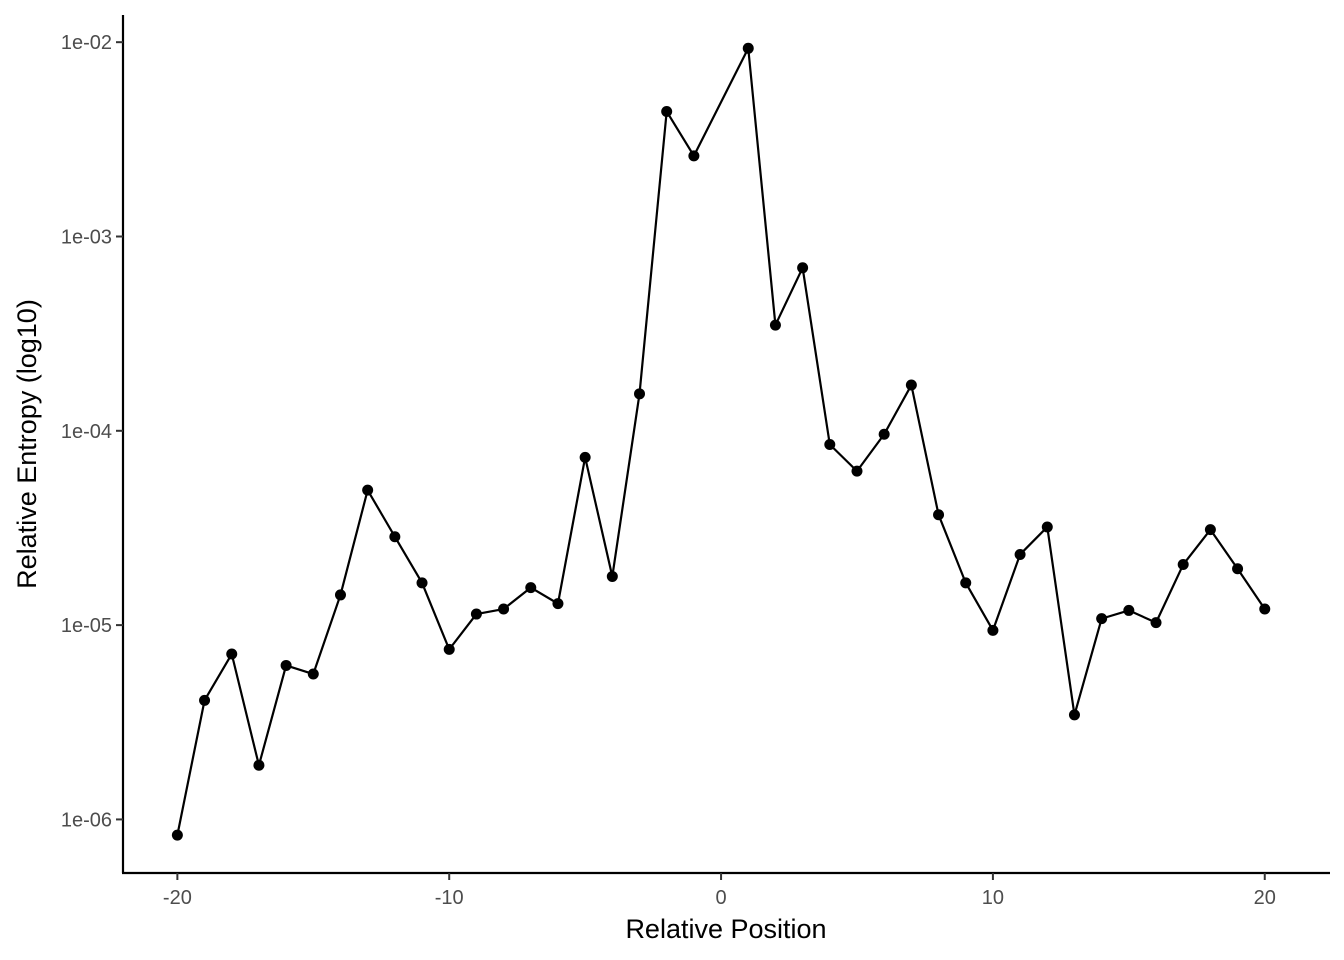  I want to click on x-tick-label: 10, so click(993, 898).